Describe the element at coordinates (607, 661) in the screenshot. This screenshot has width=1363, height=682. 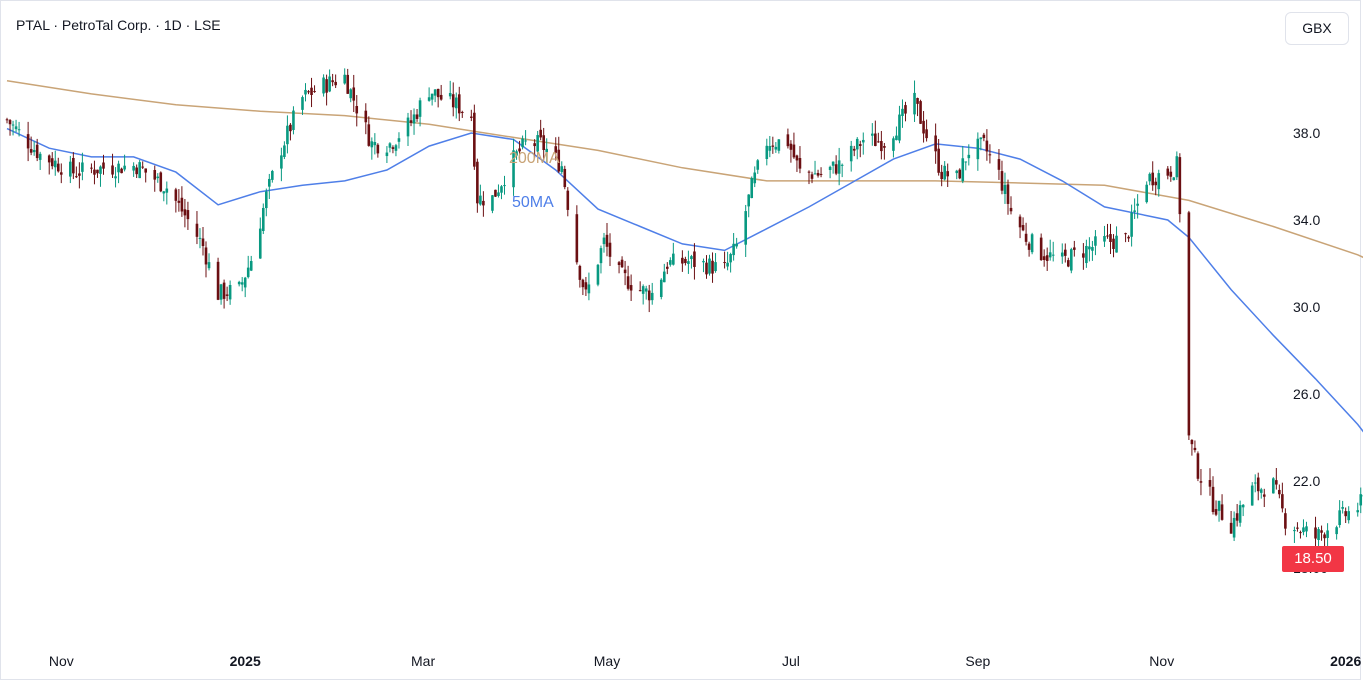
I see `x-tick-label: May` at that location.